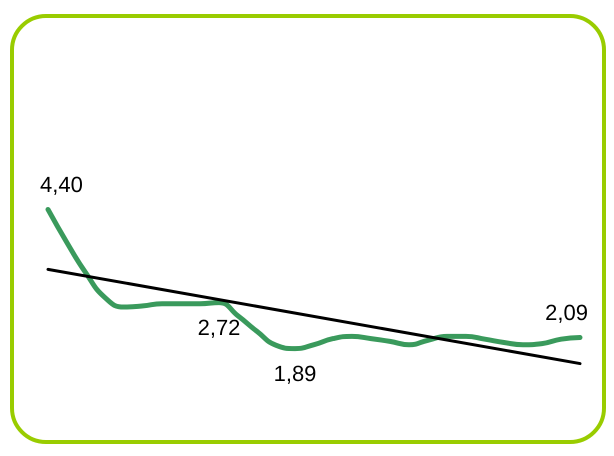  I want to click on data-label: 1,89, so click(295, 373).